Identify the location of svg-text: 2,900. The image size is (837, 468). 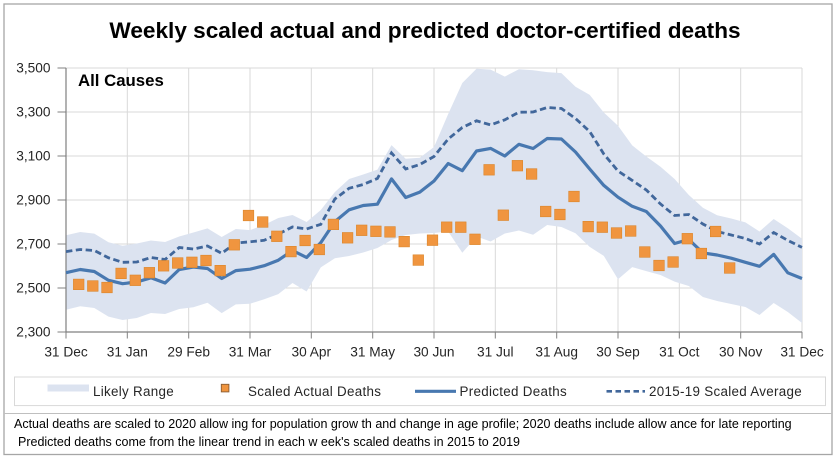
(33, 200).